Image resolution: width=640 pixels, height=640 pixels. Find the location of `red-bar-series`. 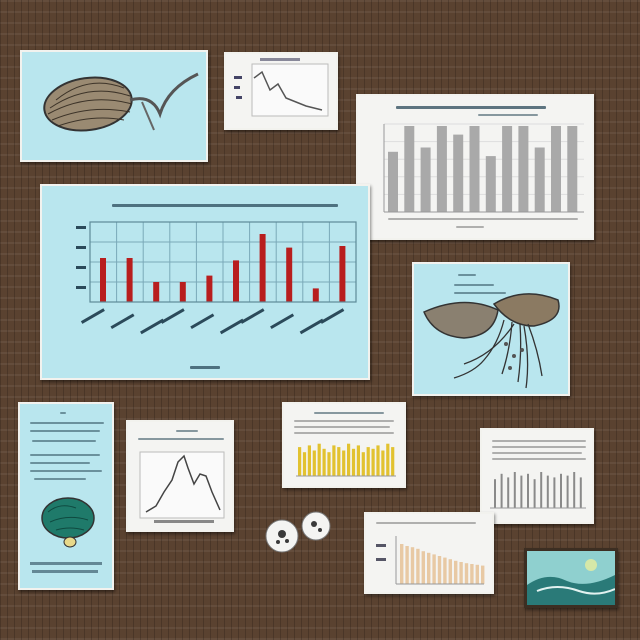

red-bar-series is located at coordinates (223, 268).